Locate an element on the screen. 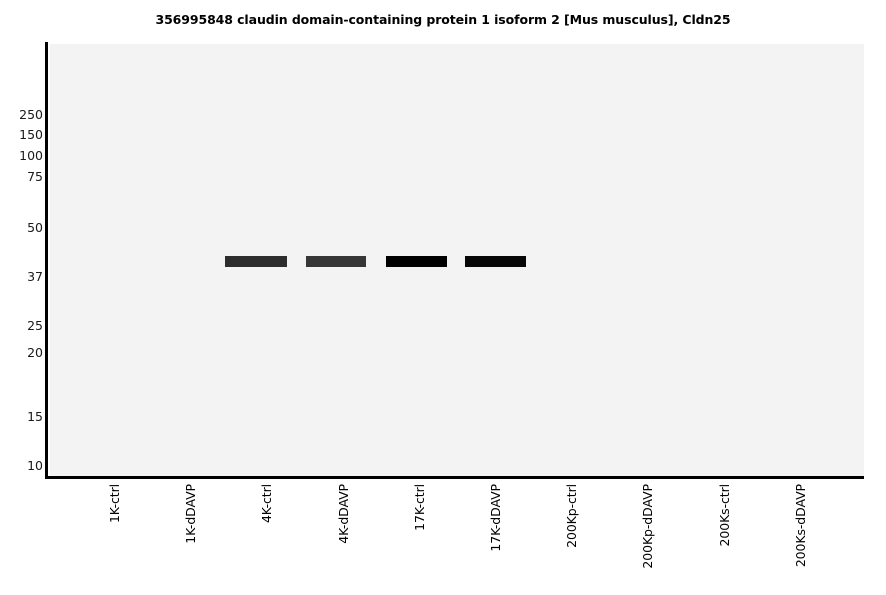 Image resolution: width=886 pixels, height=595 pixels. y-tick-label: 37 is located at coordinates (35, 276).